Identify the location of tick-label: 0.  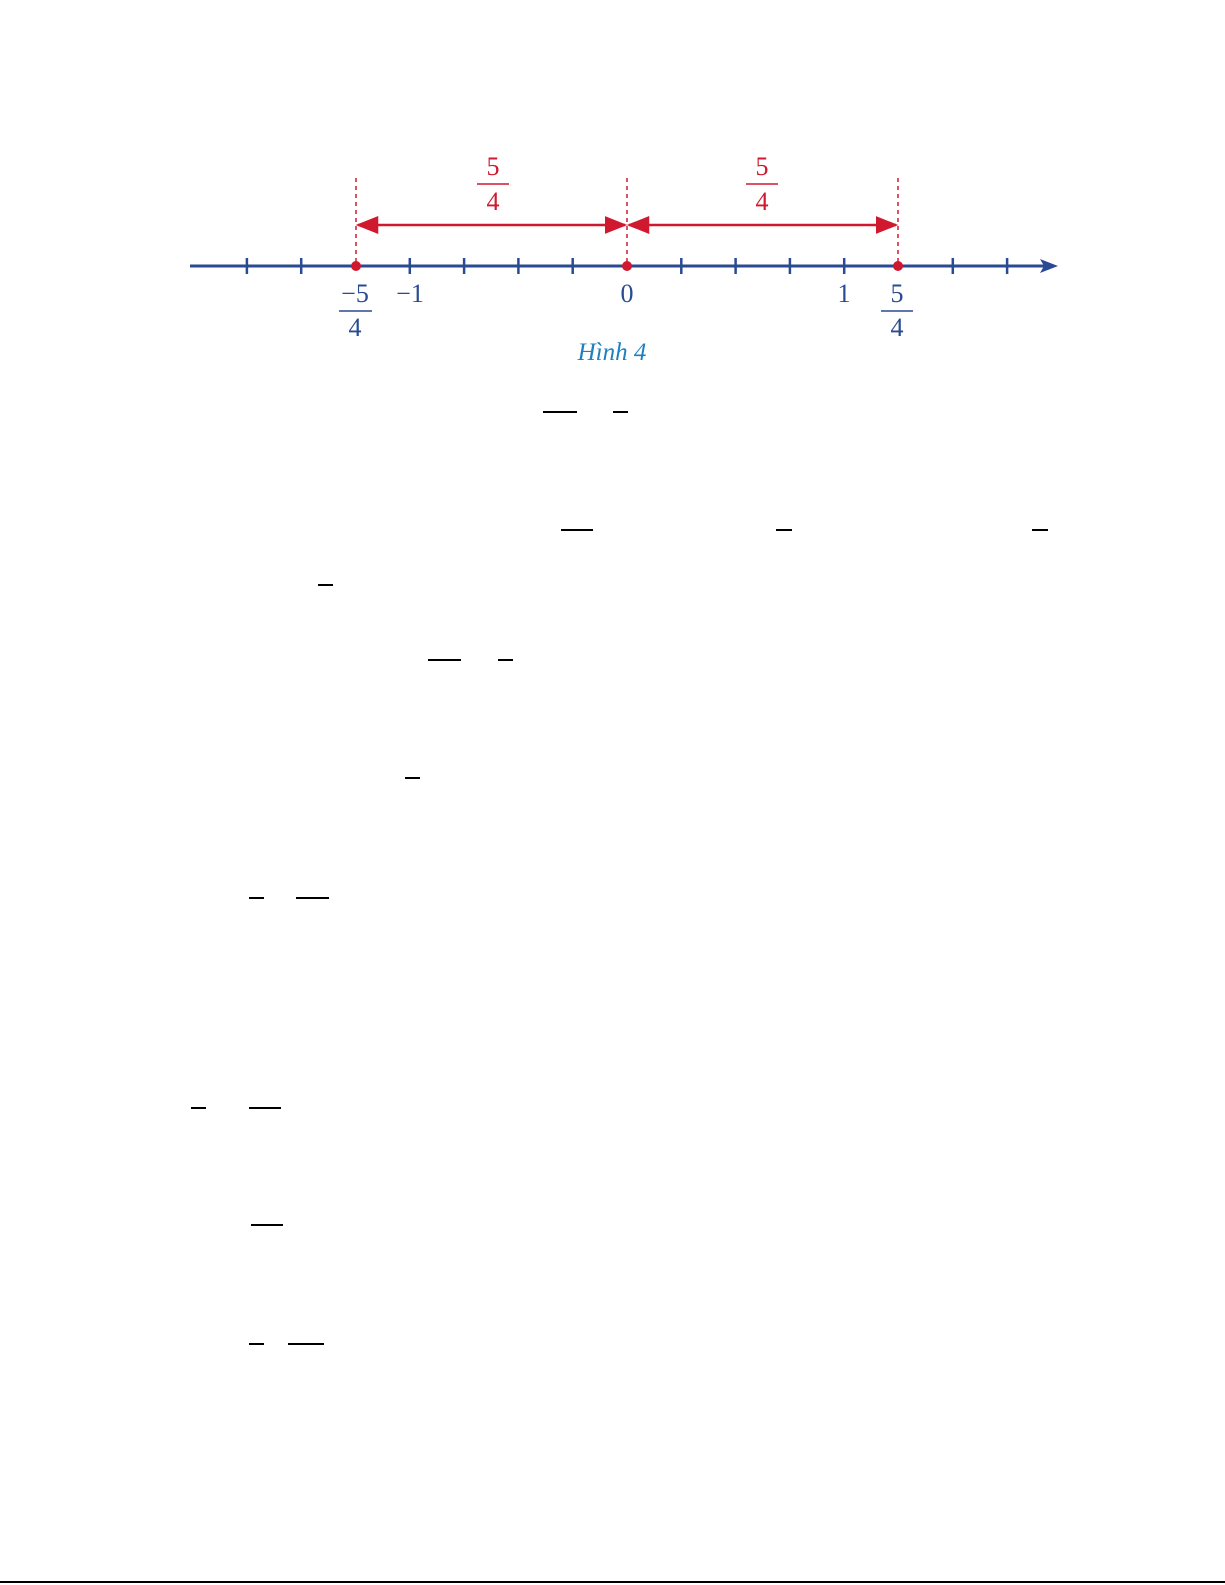
(627, 293).